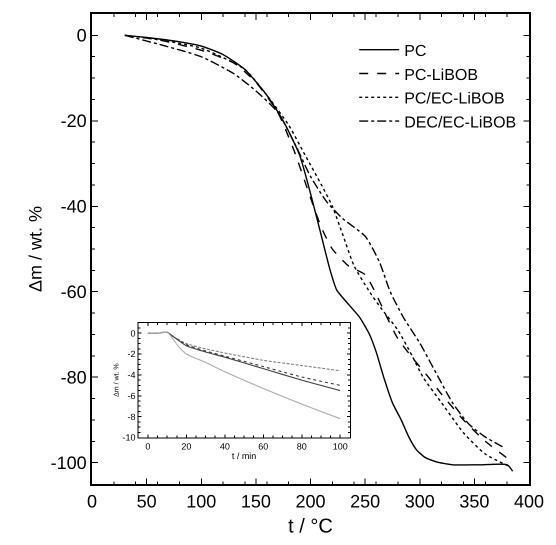 This screenshot has width=556, height=545. What do you see at coordinates (454, 99) in the screenshot?
I see `legend-label: PC/EC-LiBOB` at bounding box center [454, 99].